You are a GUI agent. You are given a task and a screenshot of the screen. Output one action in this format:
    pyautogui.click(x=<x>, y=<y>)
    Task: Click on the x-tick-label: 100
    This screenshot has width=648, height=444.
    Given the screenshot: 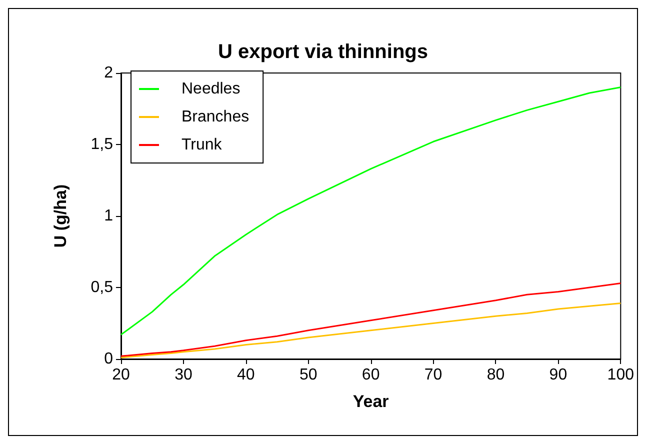 What is the action you would take?
    pyautogui.click(x=620, y=375)
    